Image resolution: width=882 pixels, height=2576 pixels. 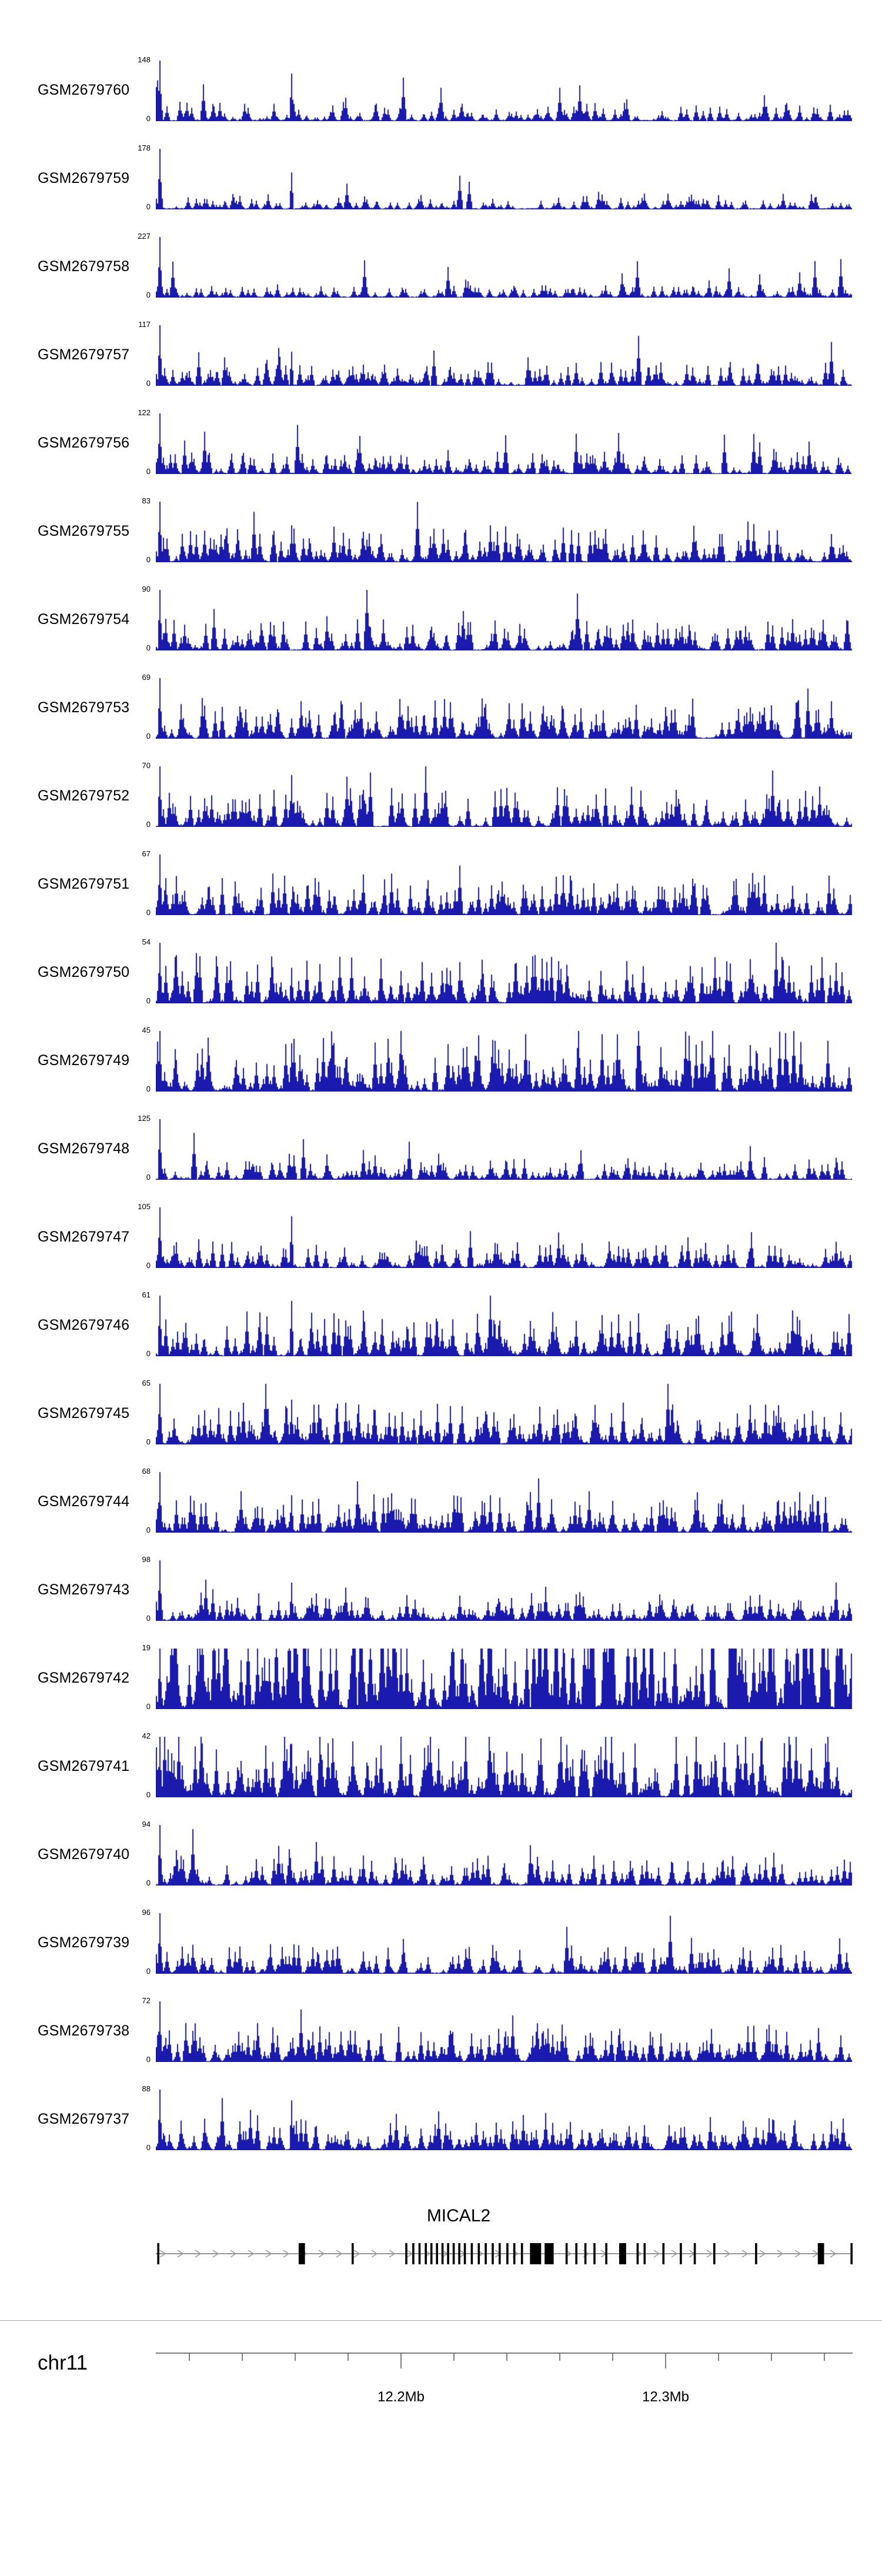 I want to click on signal-track: GSM2679737 88 0, so click(x=441, y=2128).